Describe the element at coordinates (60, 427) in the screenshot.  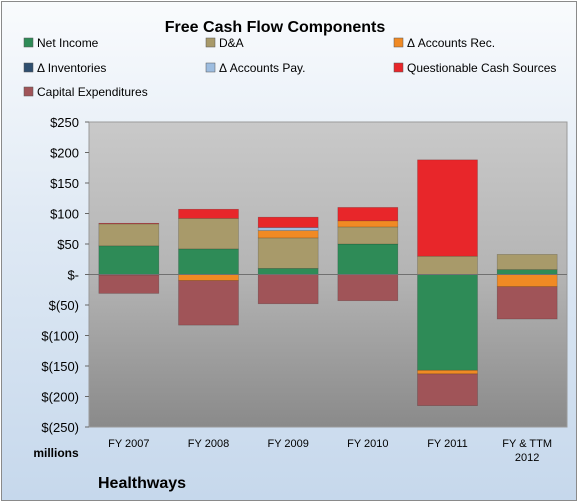
I see `y-tick-label: $(250)` at that location.